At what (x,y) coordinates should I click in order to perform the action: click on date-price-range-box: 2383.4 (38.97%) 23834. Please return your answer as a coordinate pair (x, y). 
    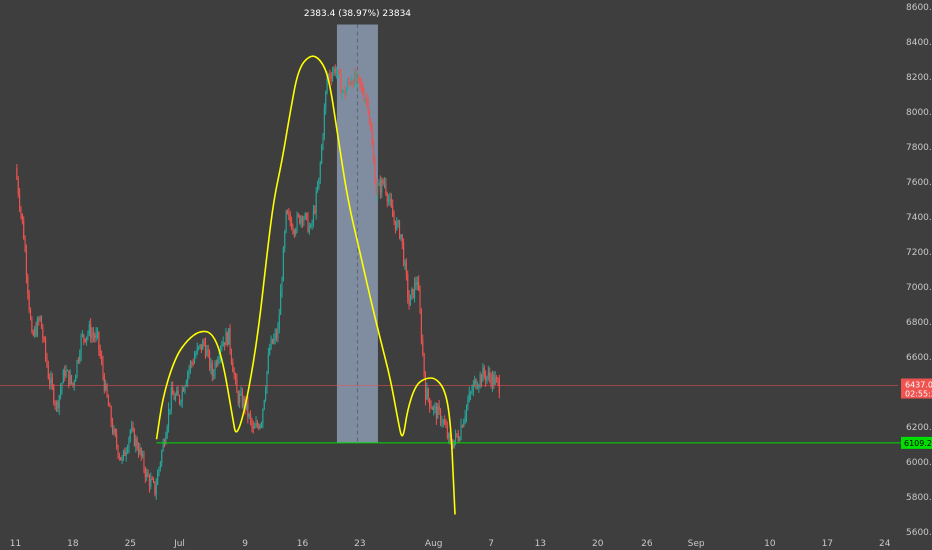
    Looking at the image, I should click on (357, 226).